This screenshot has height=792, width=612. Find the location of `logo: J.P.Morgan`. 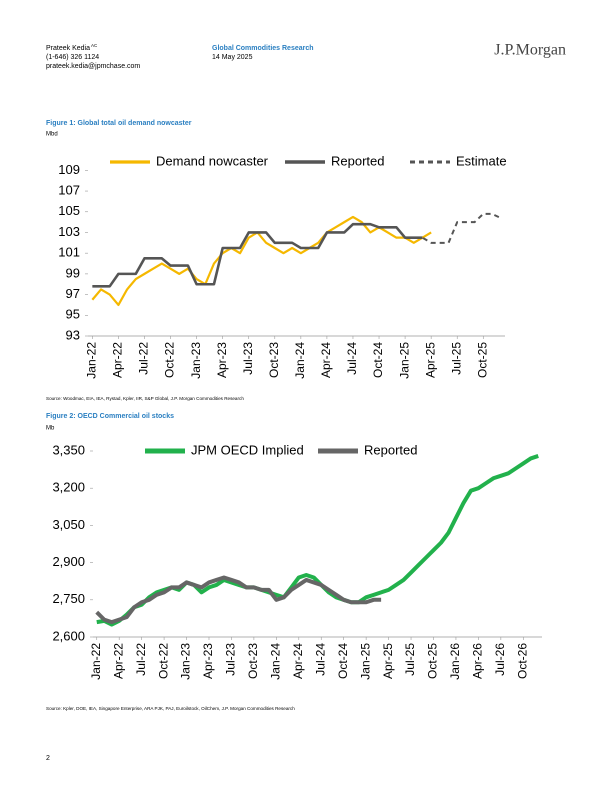

logo: J.P.Morgan is located at coordinates (530, 50).